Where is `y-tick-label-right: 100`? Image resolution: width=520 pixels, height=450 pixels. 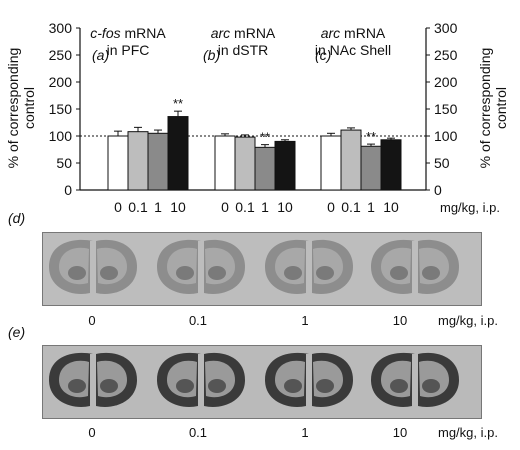 y-tick-label-right: 100 is located at coordinates (446, 136).